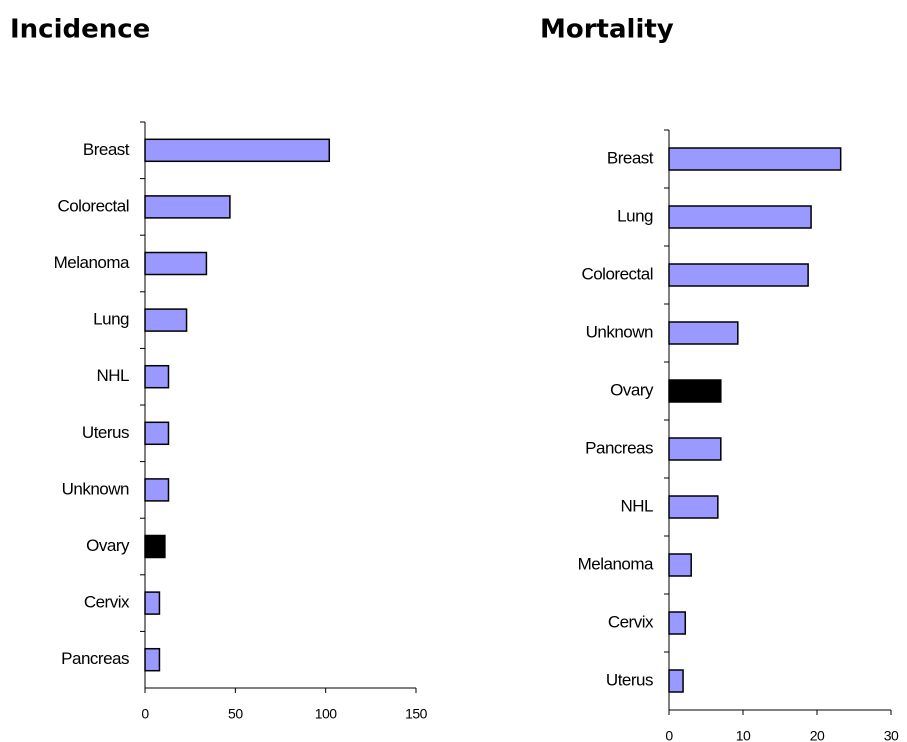  What do you see at coordinates (416, 714) in the screenshot?
I see `x-tick-label: 150` at bounding box center [416, 714].